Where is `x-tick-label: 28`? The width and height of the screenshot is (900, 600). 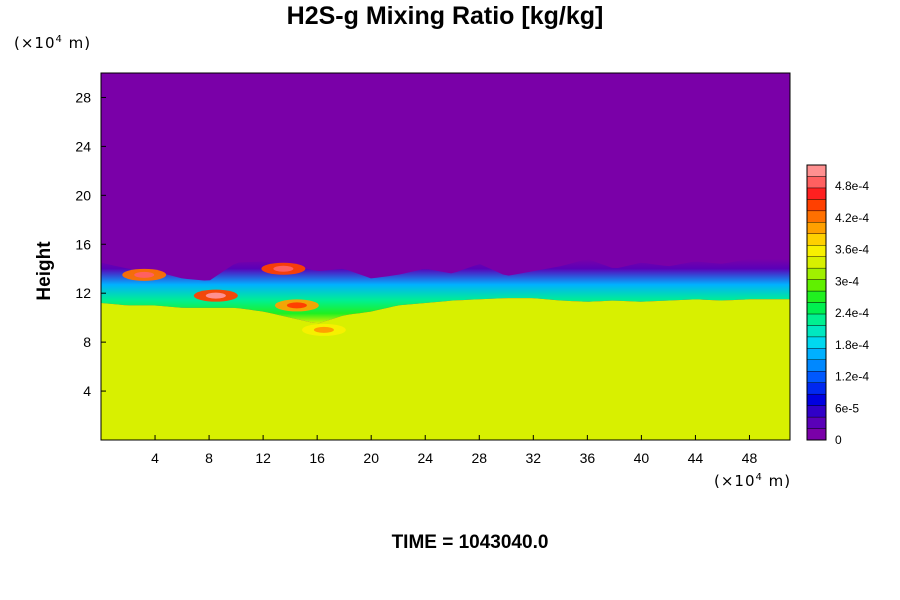 x-tick-label: 28 is located at coordinates (479, 458).